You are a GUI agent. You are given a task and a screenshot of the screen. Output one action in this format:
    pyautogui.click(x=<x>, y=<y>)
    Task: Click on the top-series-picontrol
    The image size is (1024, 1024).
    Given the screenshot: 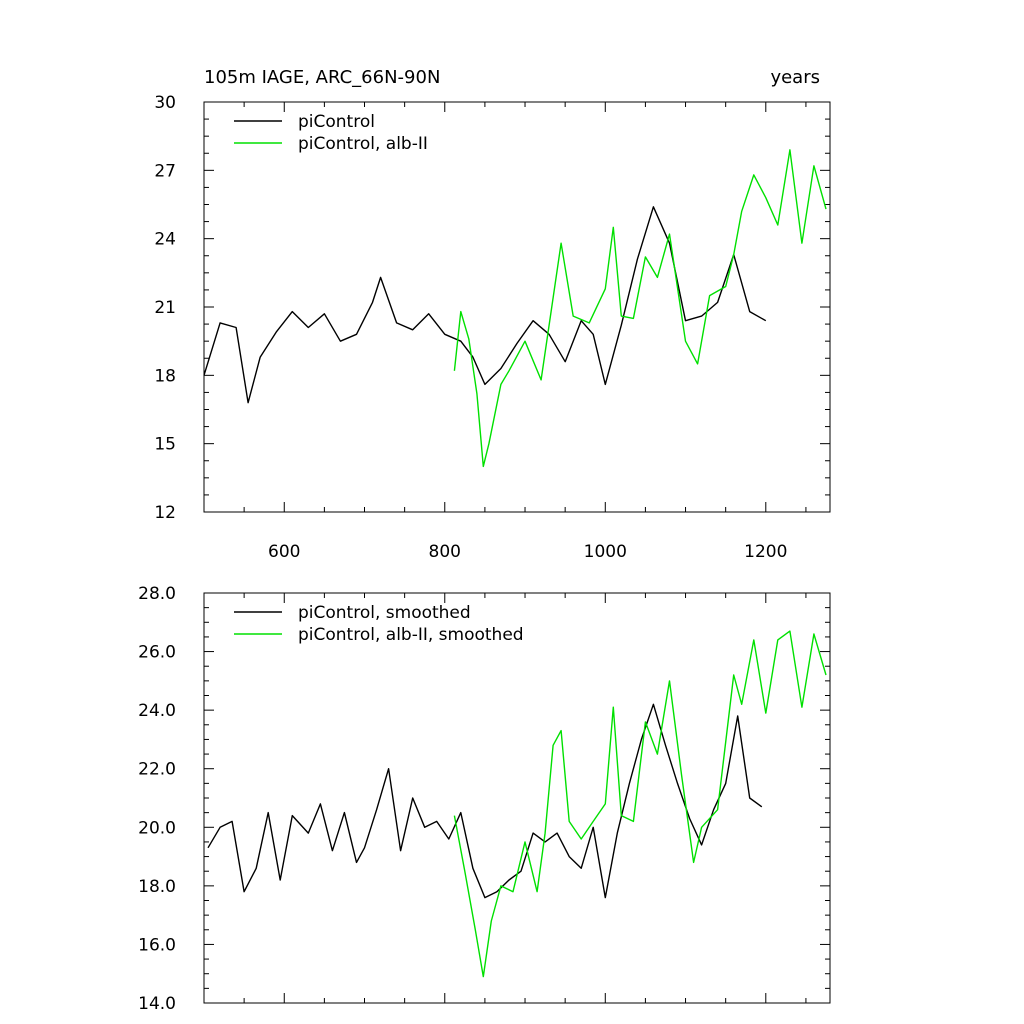 What is the action you would take?
    pyautogui.click(x=485, y=305)
    